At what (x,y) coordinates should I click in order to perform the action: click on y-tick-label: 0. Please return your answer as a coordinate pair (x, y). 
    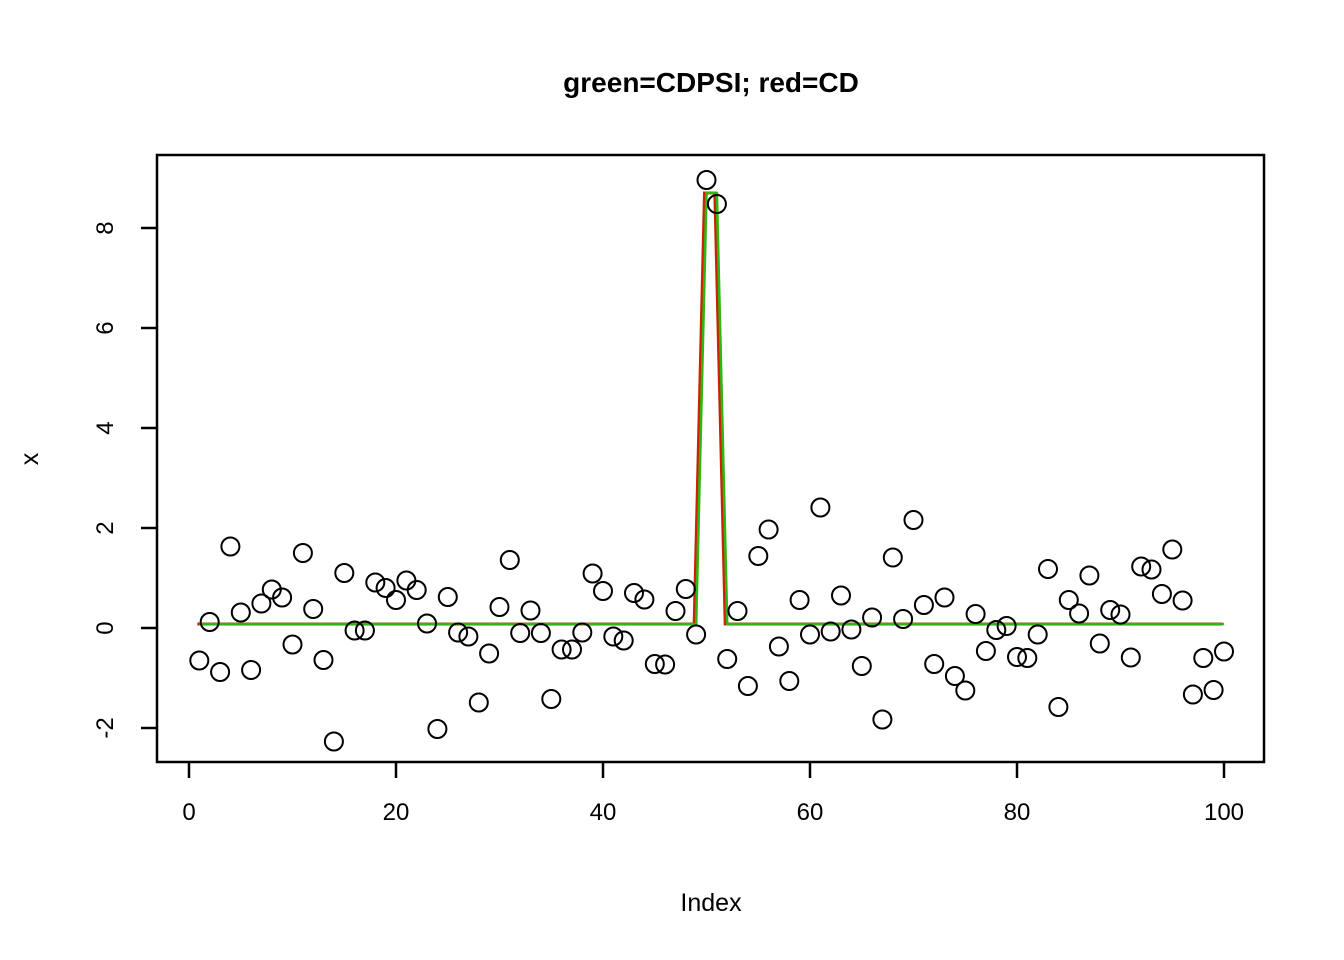
    Looking at the image, I should click on (105, 627).